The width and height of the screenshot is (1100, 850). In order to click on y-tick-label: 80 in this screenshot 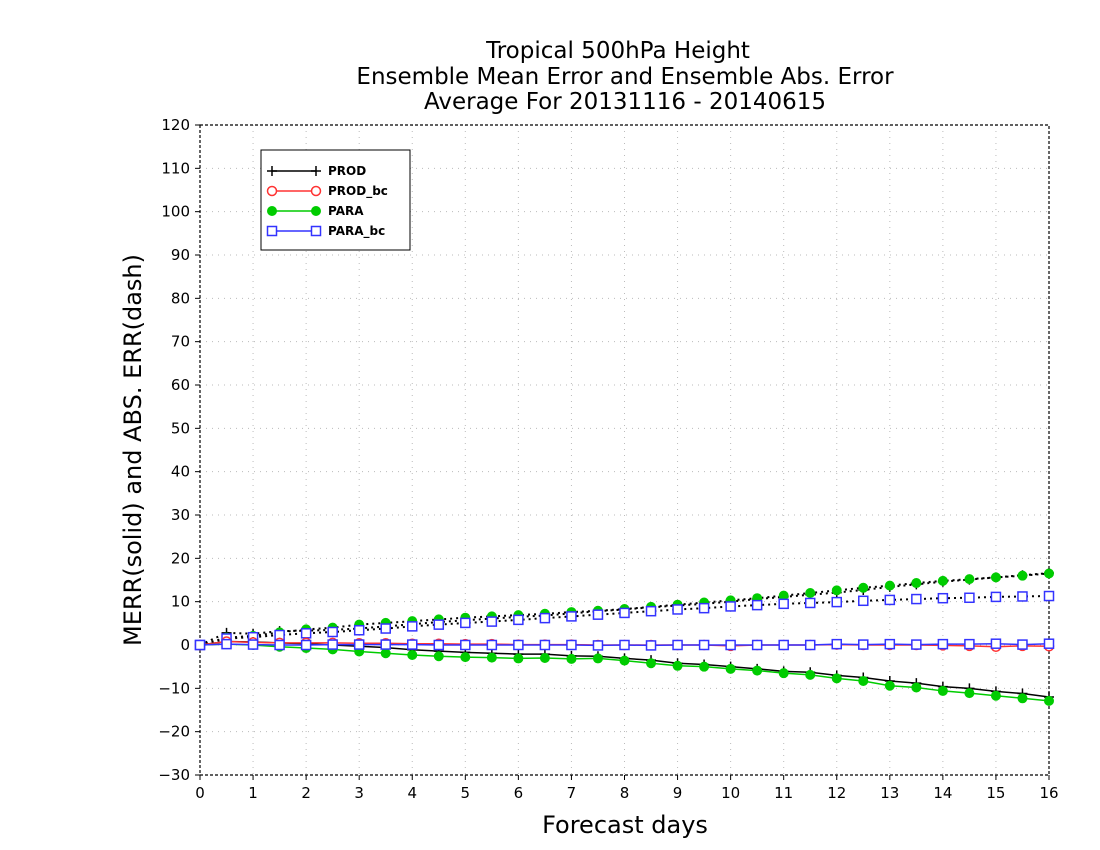, I will do `click(180, 298)`.